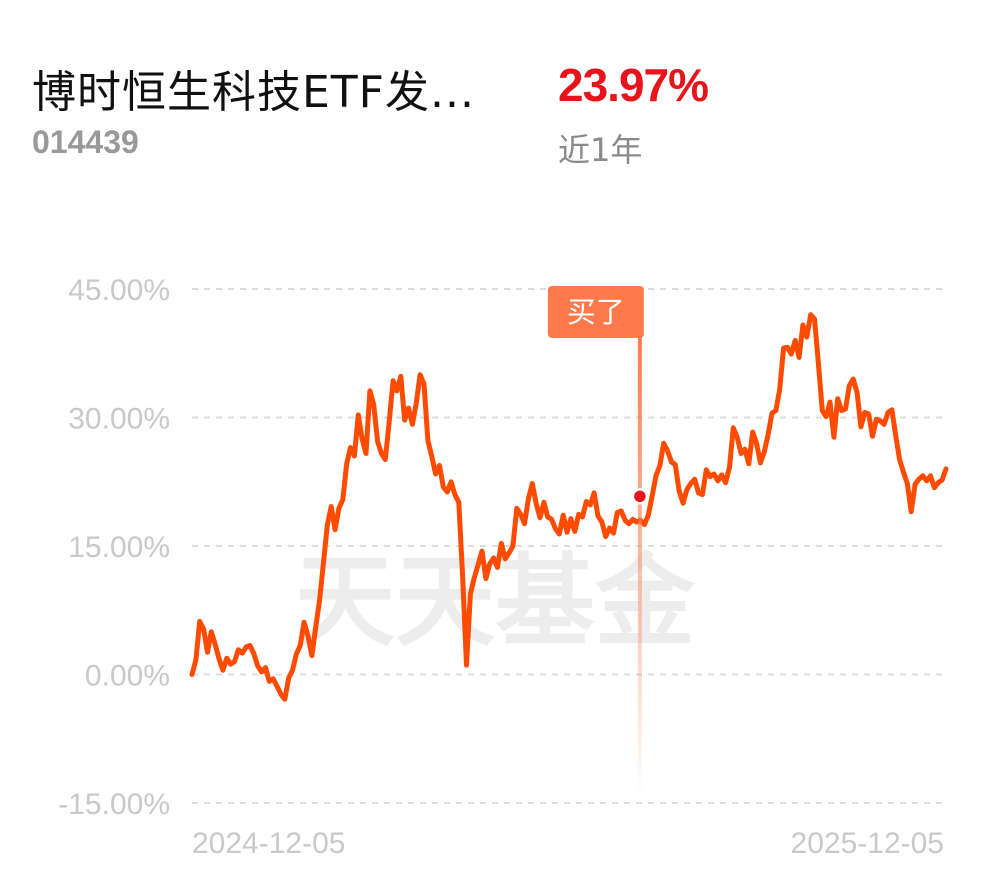  Describe the element at coordinates (600, 150) in the screenshot. I see `return-period-label: 近1年` at that location.